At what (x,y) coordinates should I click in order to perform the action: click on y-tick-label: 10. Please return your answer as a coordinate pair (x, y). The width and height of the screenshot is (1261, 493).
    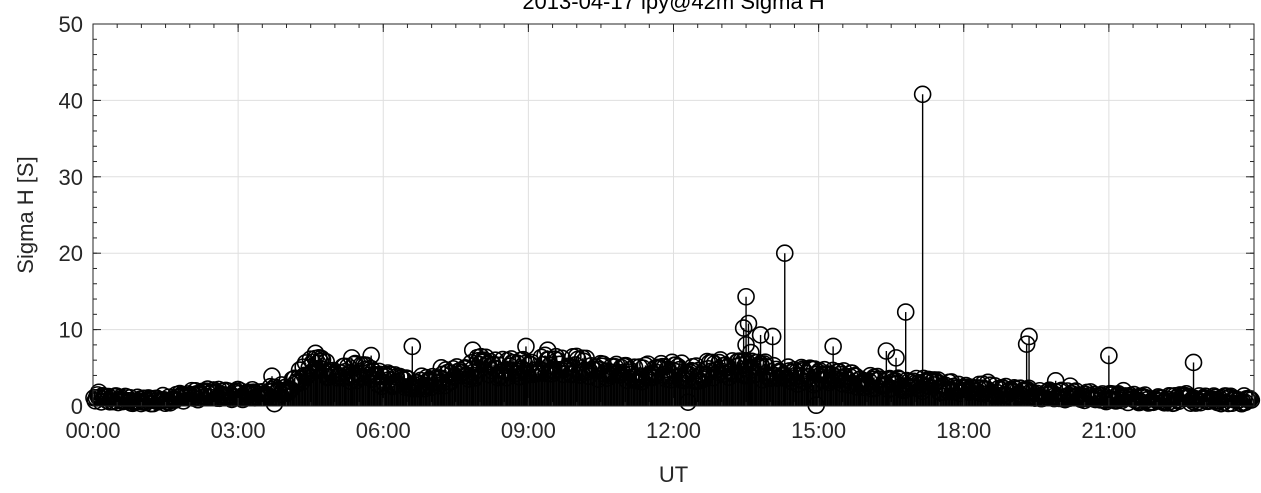
    Looking at the image, I should click on (71, 330).